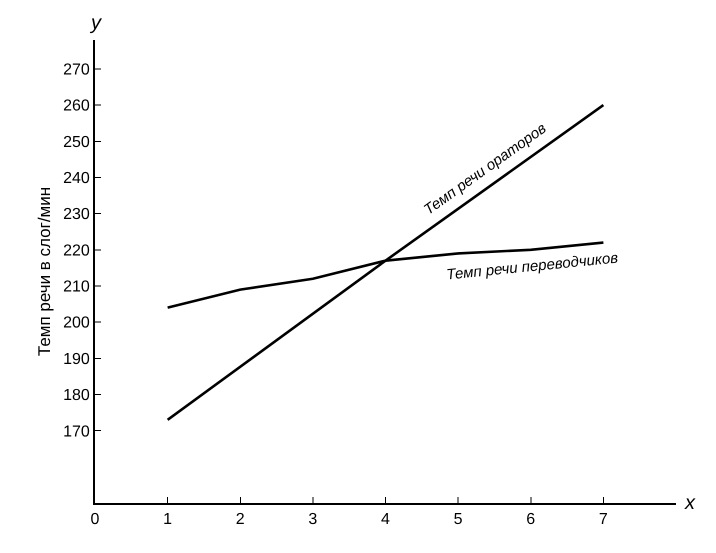 The height and width of the screenshot is (553, 716). I want to click on y-axis-title: Темп речи в слог/мин, so click(44, 271).